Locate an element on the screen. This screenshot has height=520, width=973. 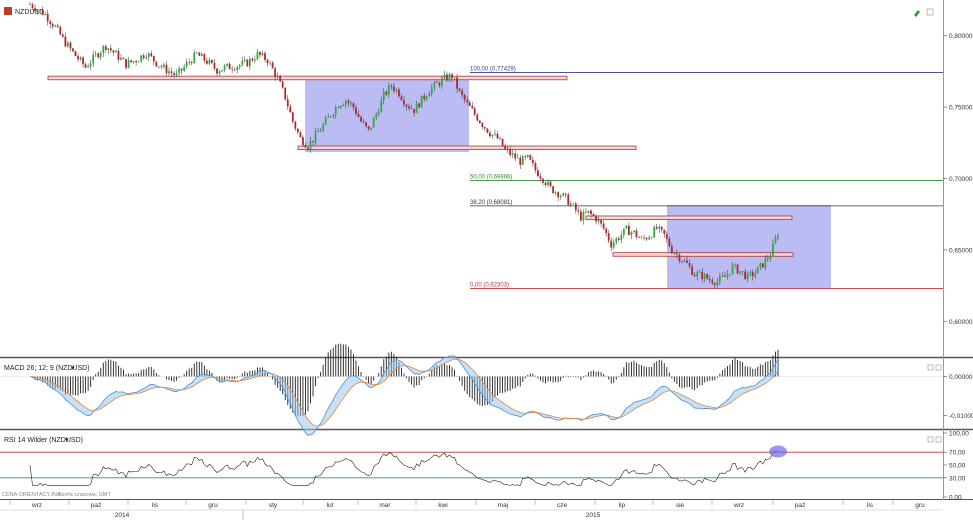
fibonacci-label: 0,00 (0,62303) is located at coordinates (489, 285).